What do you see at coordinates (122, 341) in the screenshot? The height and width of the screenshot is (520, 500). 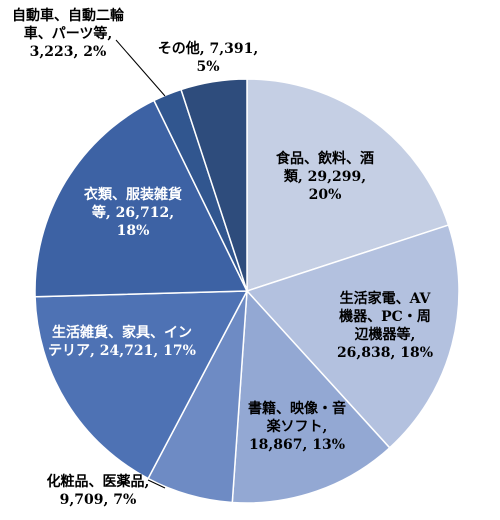 I see `slice-label-5: 生活雑貨、家具、インテリア, 24,721, 17%` at bounding box center [122, 341].